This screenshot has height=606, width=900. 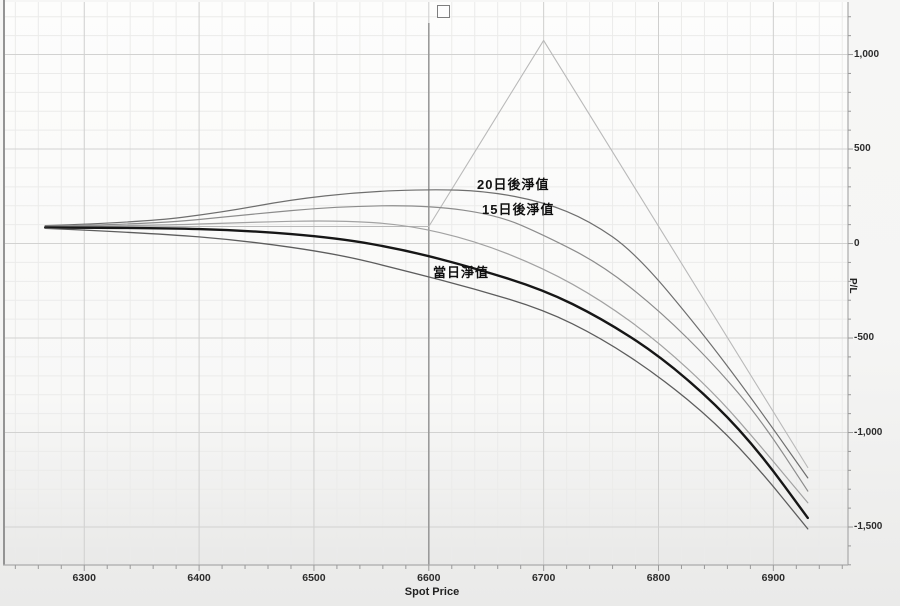 What do you see at coordinates (513, 184) in the screenshot?
I see `curve-label-20d: 20日後淨值` at bounding box center [513, 184].